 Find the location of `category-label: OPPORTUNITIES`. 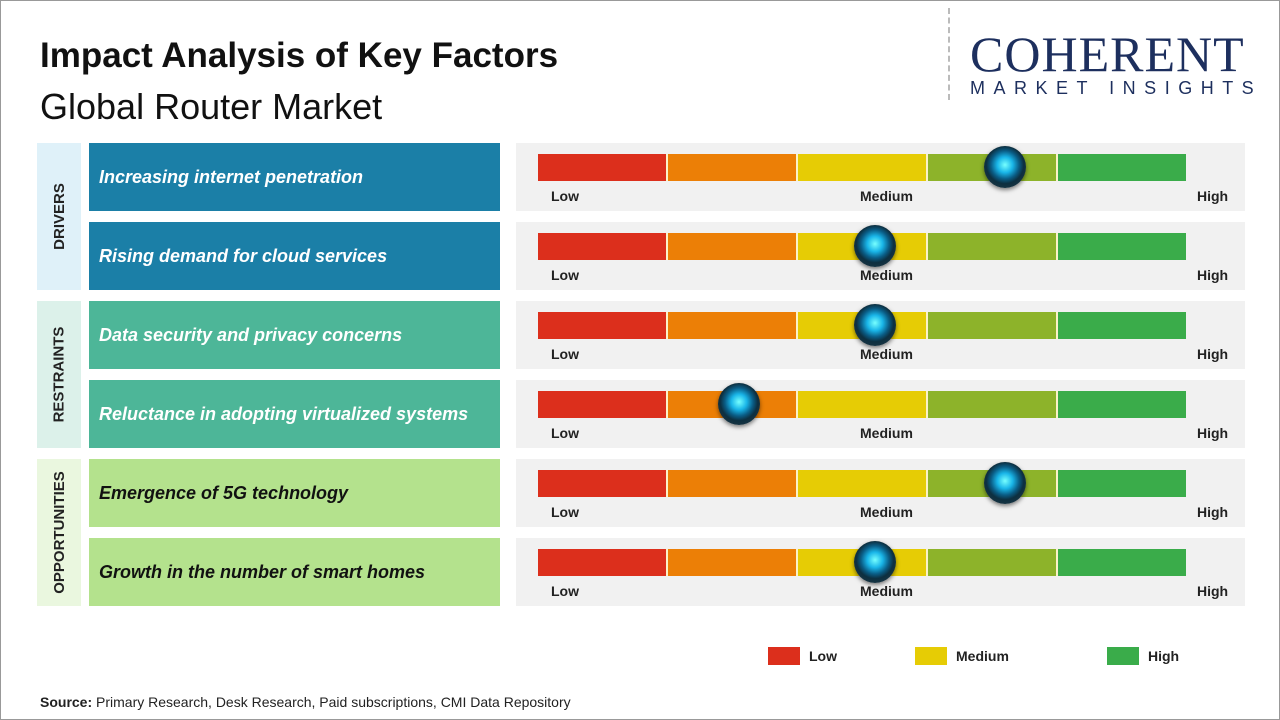

category-label: OPPORTUNITIES is located at coordinates (59, 532).